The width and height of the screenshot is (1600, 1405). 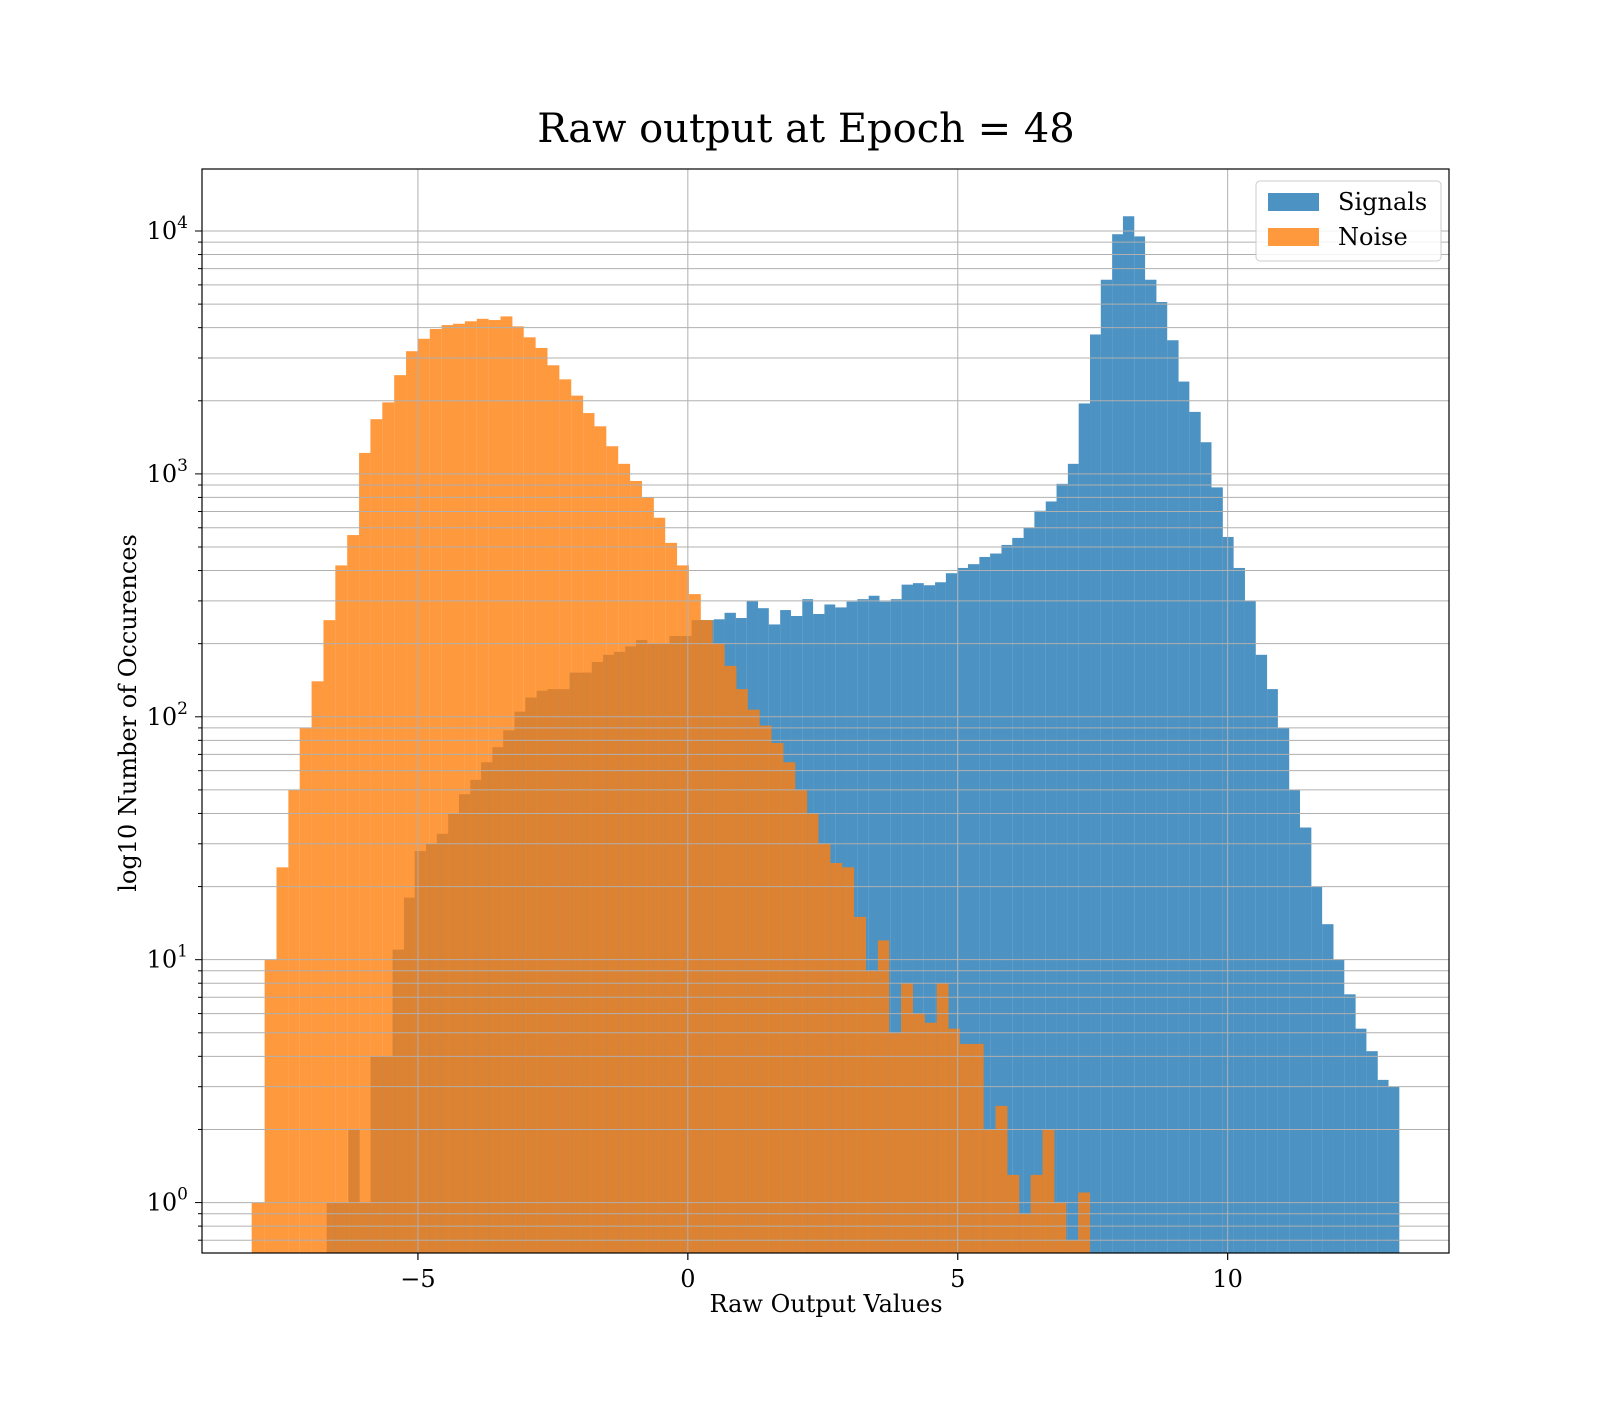 I want to click on y-tick-label: 10², so click(x=167, y=715).